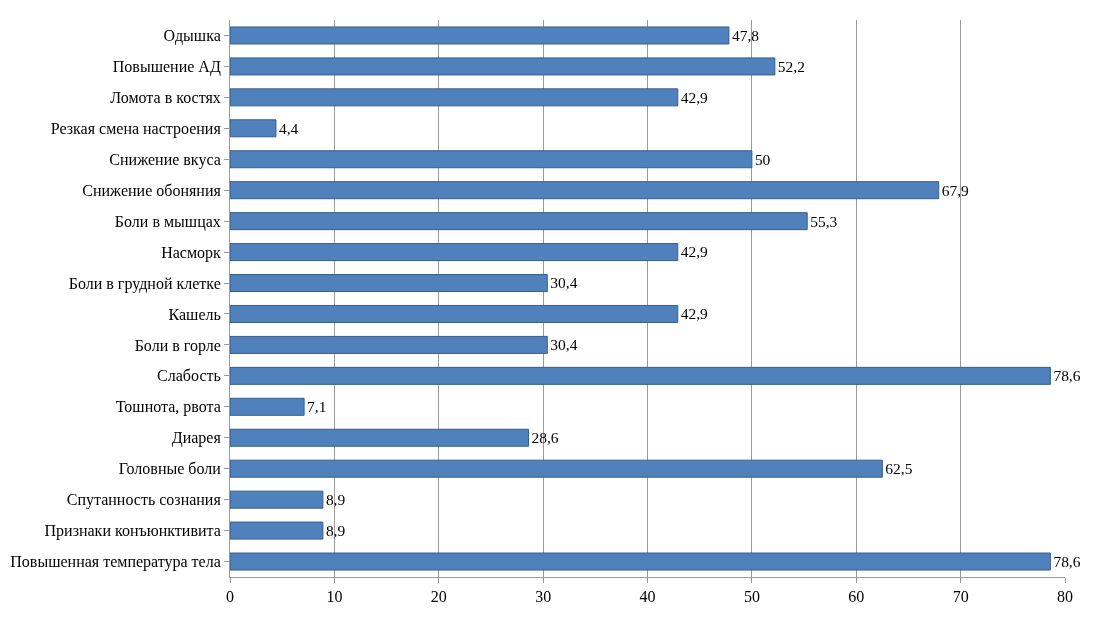  I want to click on data-label: 7,1, so click(317, 407).